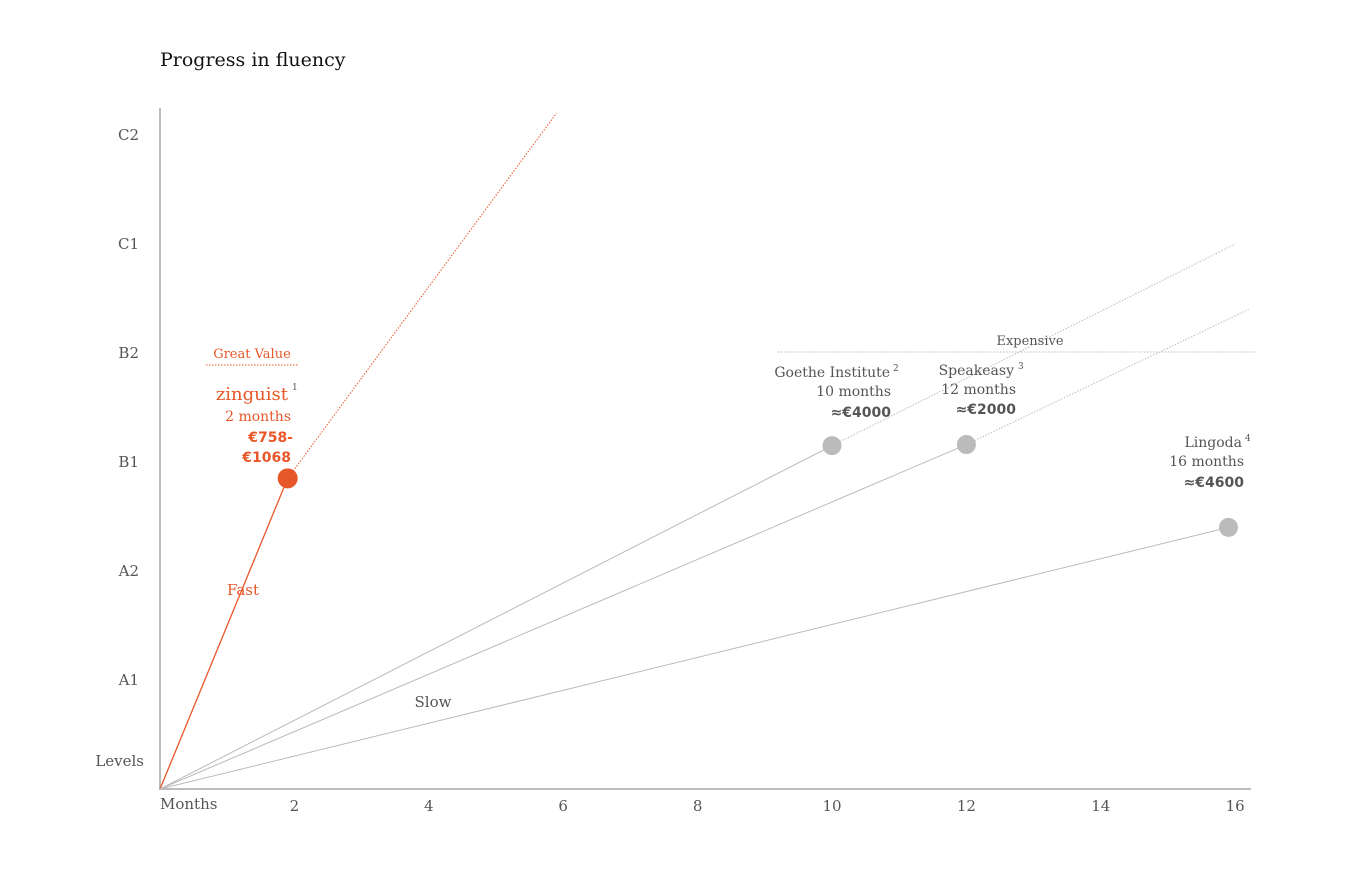  What do you see at coordinates (266, 458) in the screenshot?
I see `series-price-label: €1068` at bounding box center [266, 458].